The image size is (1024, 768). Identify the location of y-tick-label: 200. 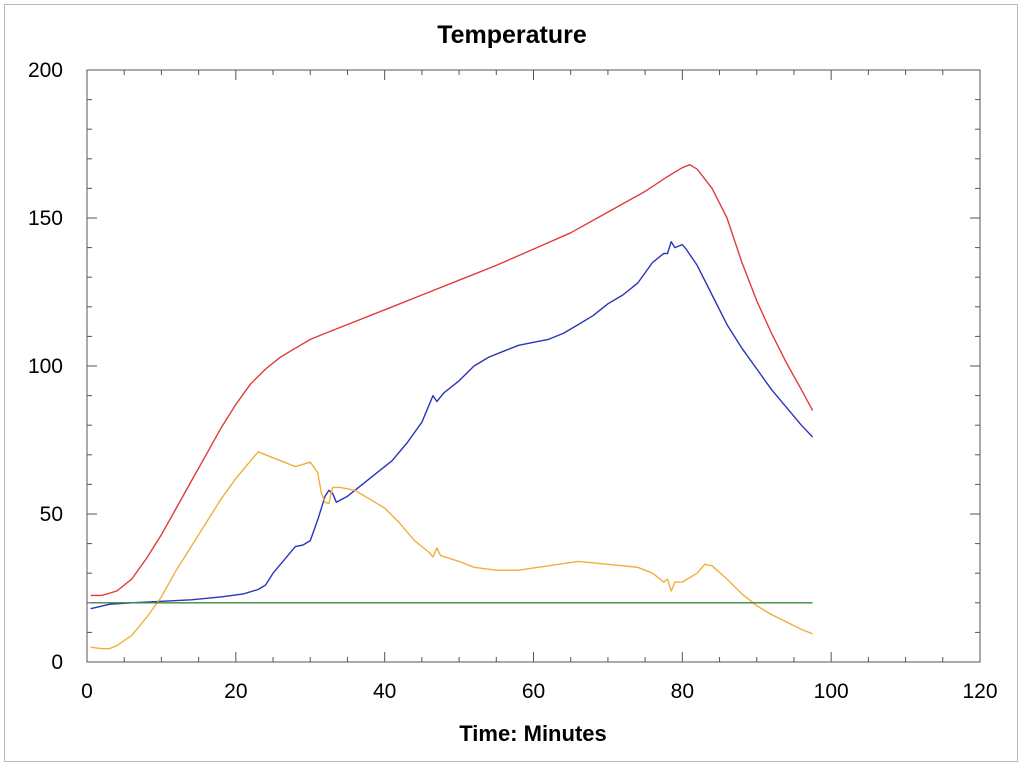
(45, 70).